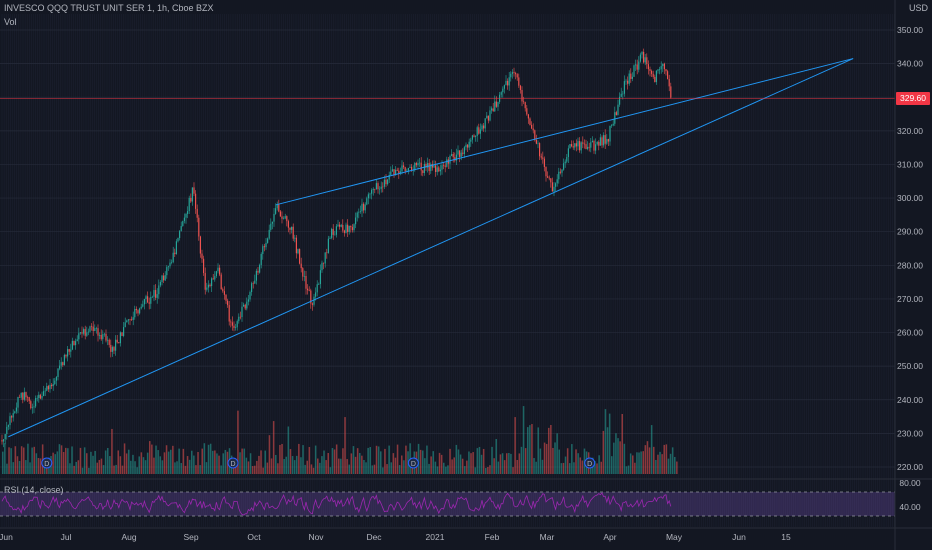  Describe the element at coordinates (336, 504) in the screenshot. I see `rsi-line` at that location.